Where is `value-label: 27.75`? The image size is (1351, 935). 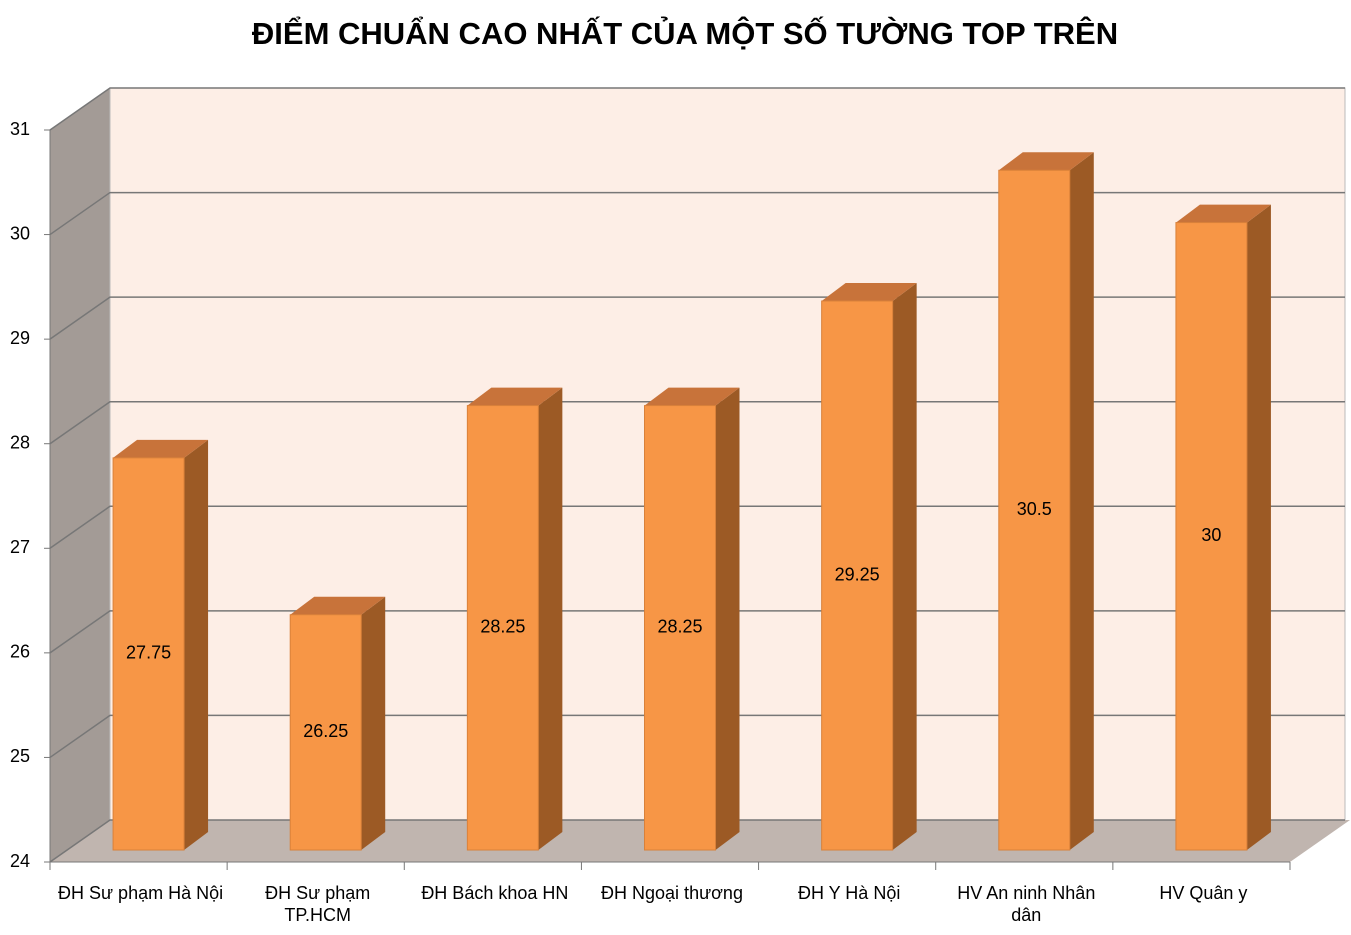 value-label: 27.75 is located at coordinates (148, 653).